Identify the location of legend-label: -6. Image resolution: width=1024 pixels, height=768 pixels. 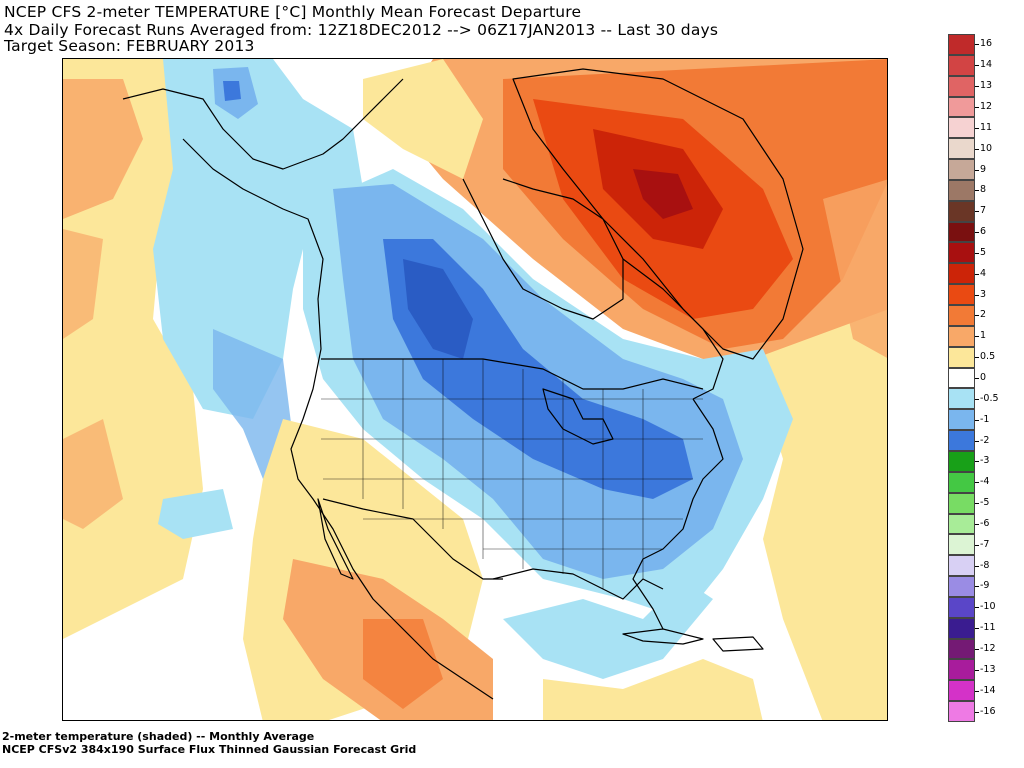
(985, 523).